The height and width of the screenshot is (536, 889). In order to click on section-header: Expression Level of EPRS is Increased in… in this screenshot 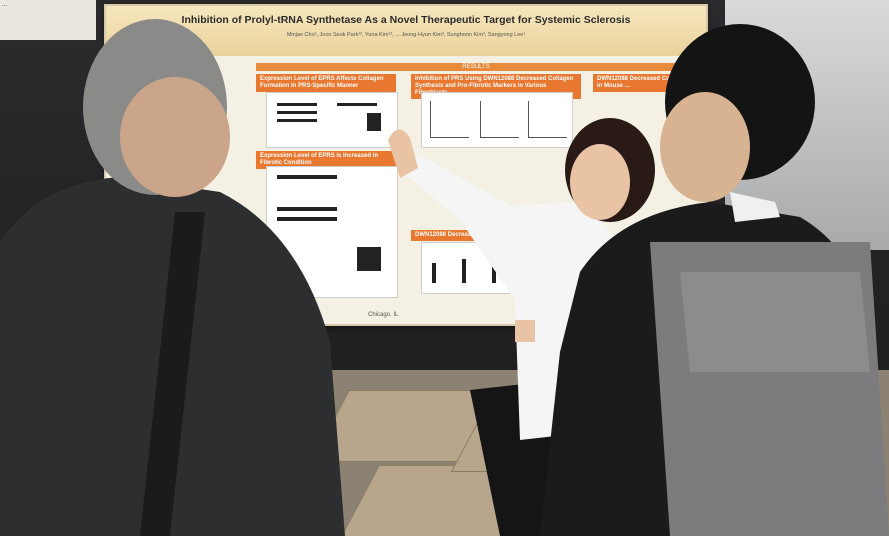, I will do `click(326, 160)`.